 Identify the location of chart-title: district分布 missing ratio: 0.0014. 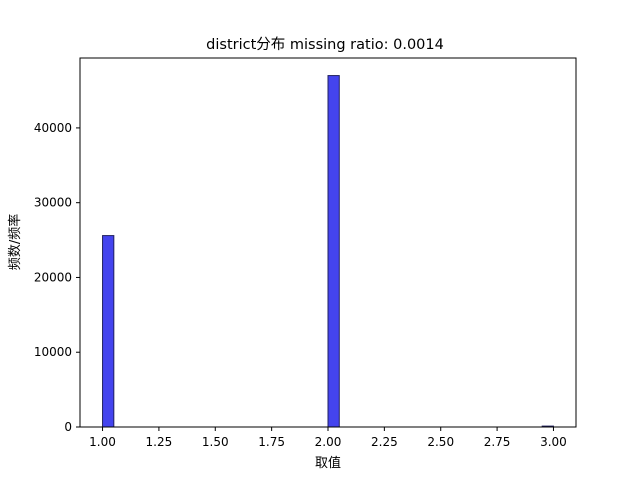
(325, 44).